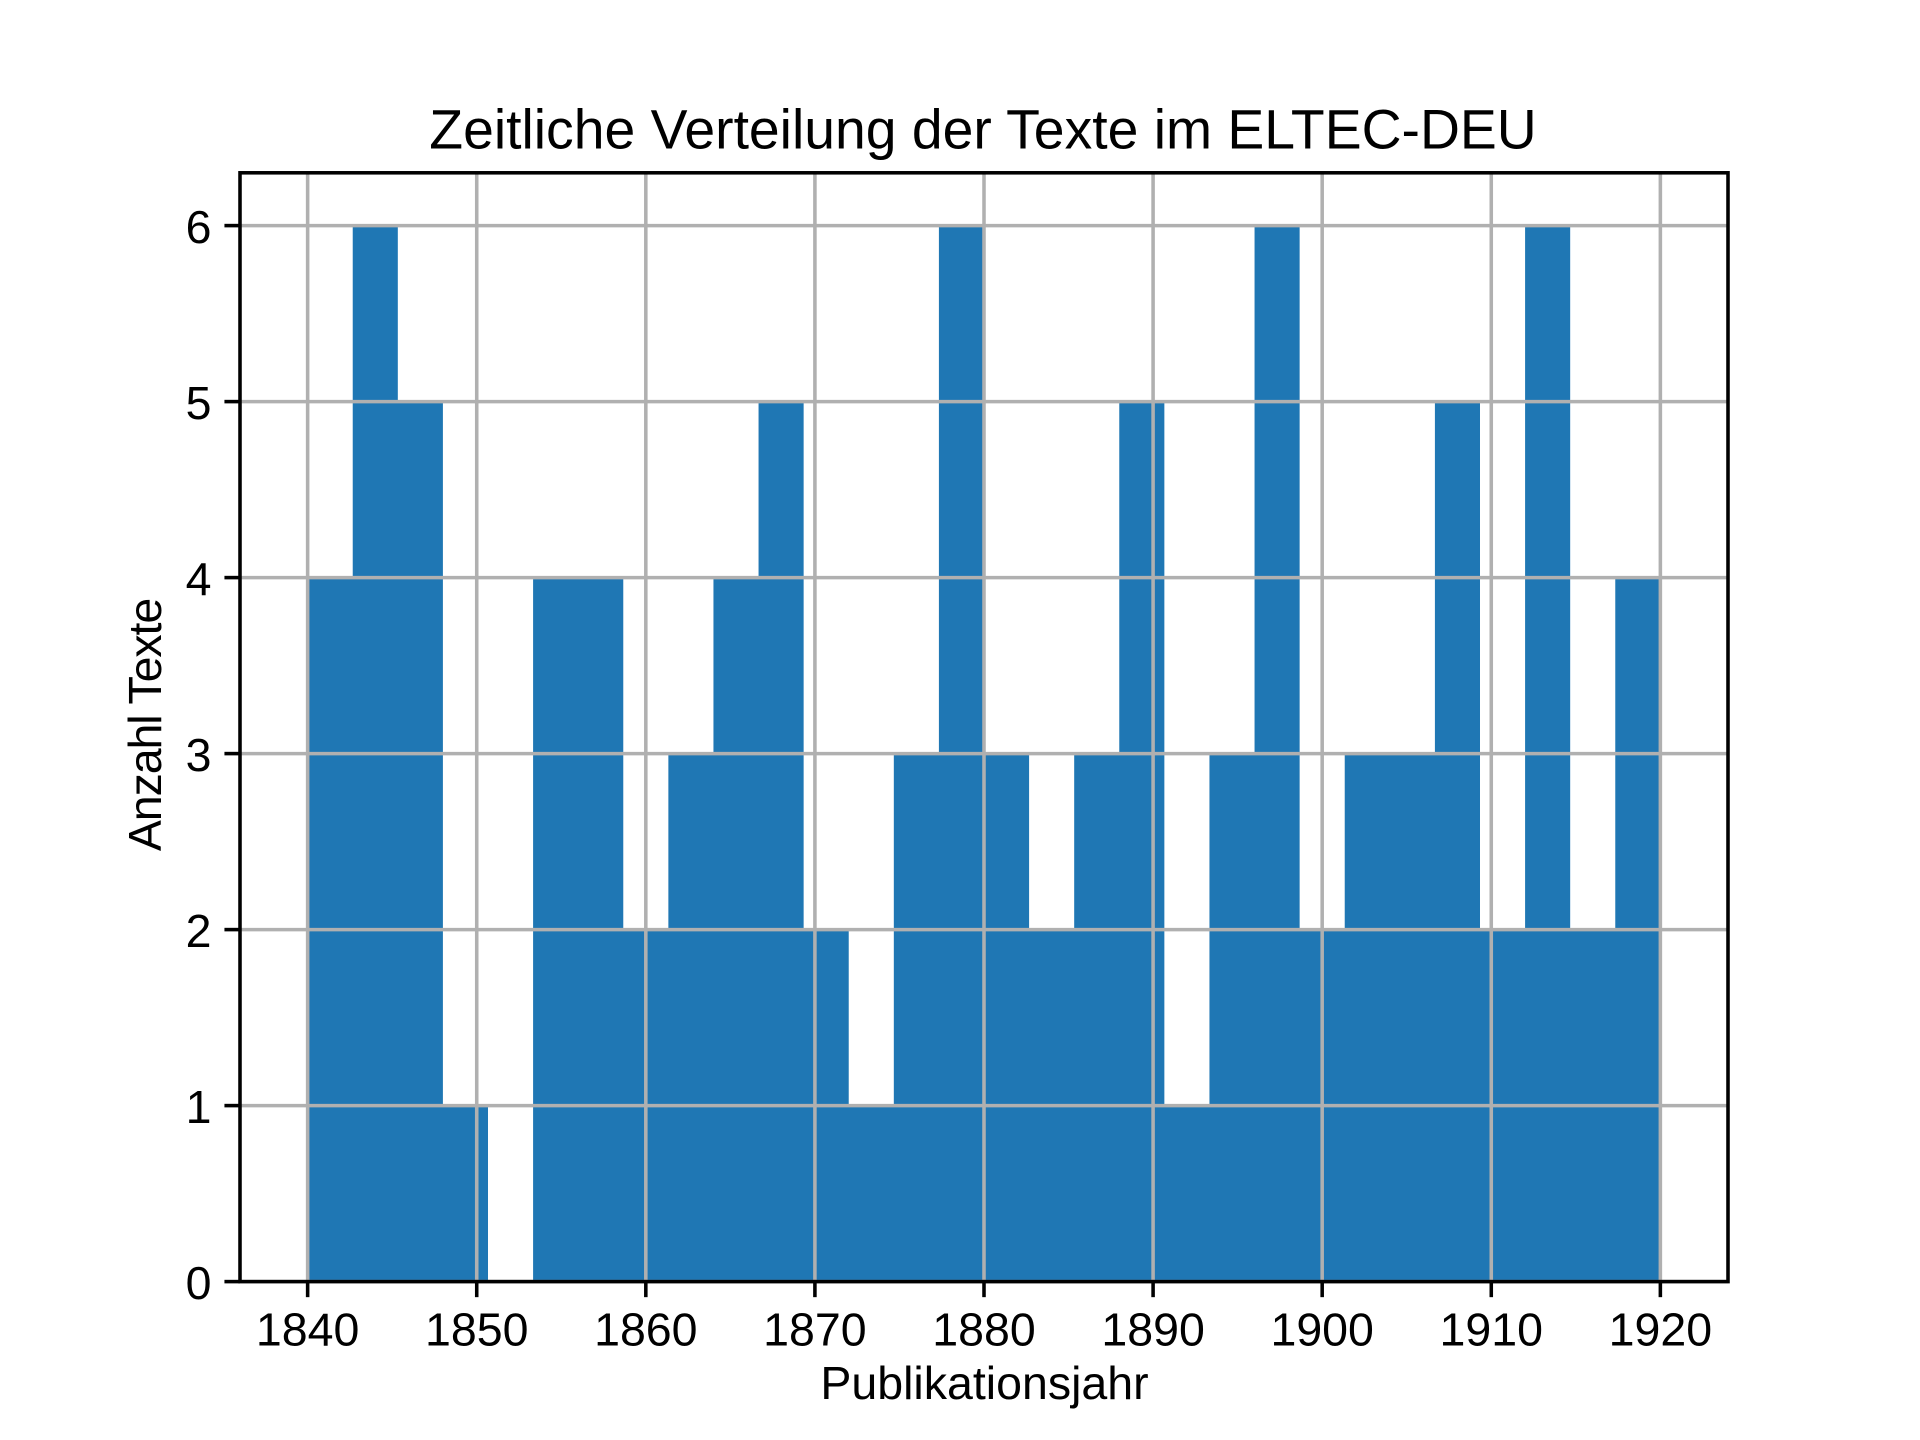  What do you see at coordinates (199, 403) in the screenshot?
I see `svg-text: 5` at bounding box center [199, 403].